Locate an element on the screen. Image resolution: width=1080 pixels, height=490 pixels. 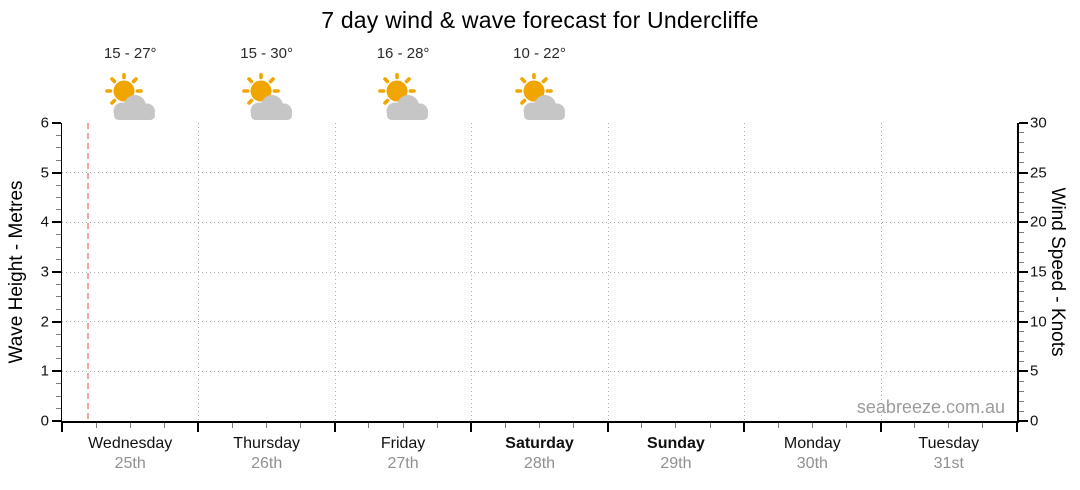
wave-height-tick-label: 4 is located at coordinates (44, 222).